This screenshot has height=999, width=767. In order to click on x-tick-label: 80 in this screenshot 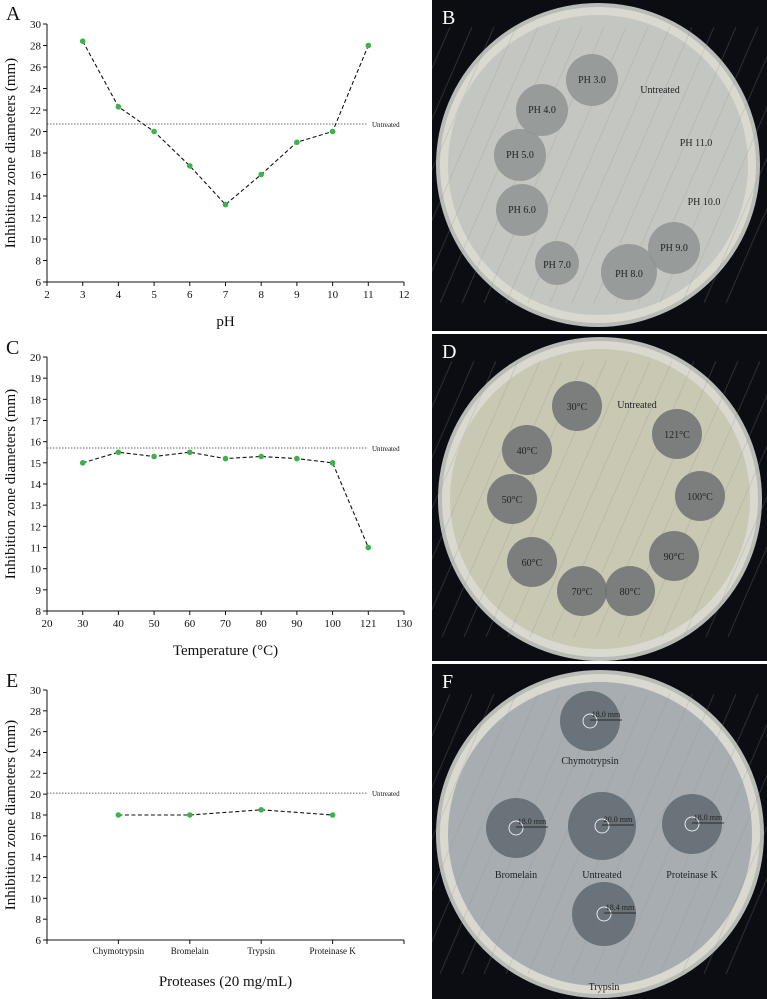, I will do `click(262, 624)`.